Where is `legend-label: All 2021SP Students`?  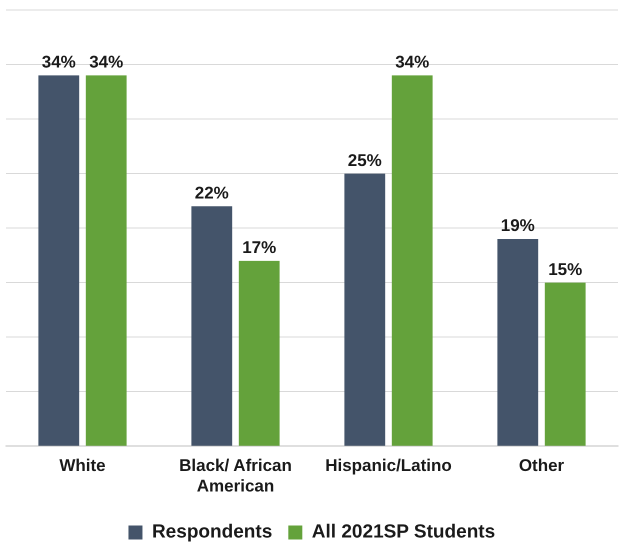
legend-label: All 2021SP Students is located at coordinates (404, 532).